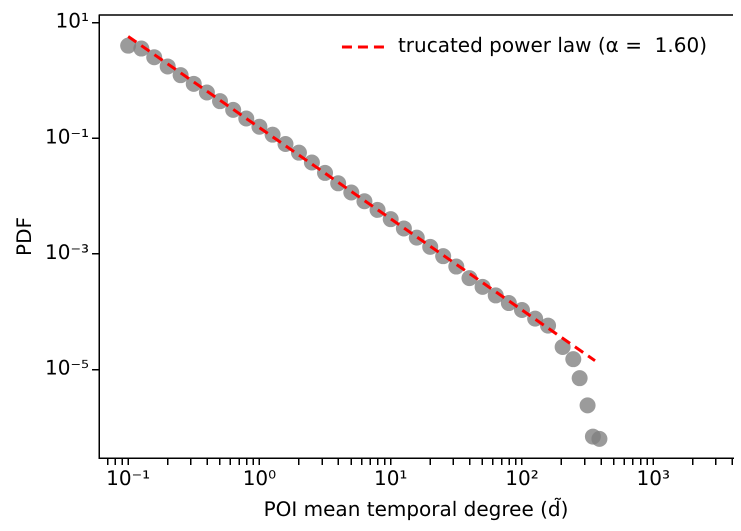 This screenshot has height=531, width=741. Describe the element at coordinates (391, 478) in the screenshot. I see `x-tick-label: 10¹` at that location.